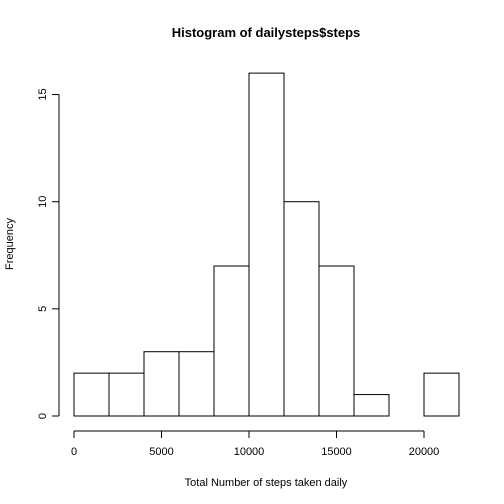 This screenshot has height=504, width=504. What do you see at coordinates (161, 452) in the screenshot?
I see `x-tick-label-1: 5000` at bounding box center [161, 452].